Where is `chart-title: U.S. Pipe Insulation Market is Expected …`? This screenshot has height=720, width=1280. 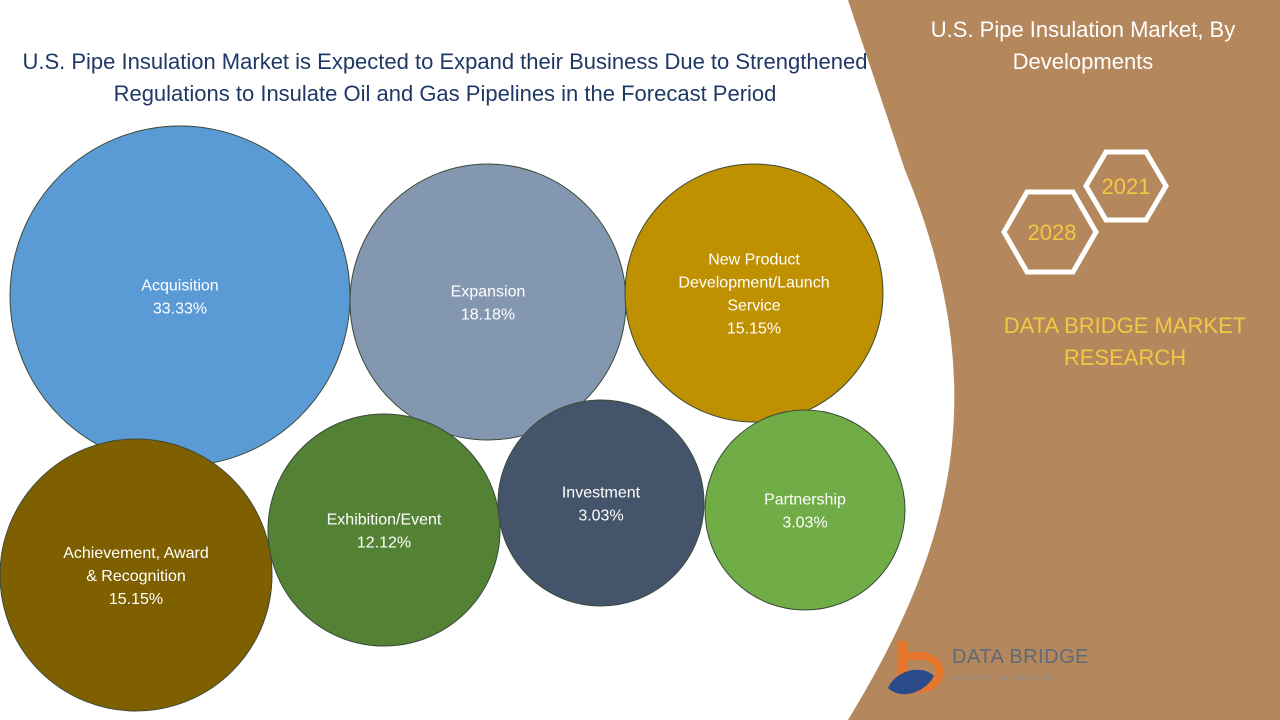
chart-title: U.S. Pipe Insulation Market is Expected … is located at coordinates (445, 77).